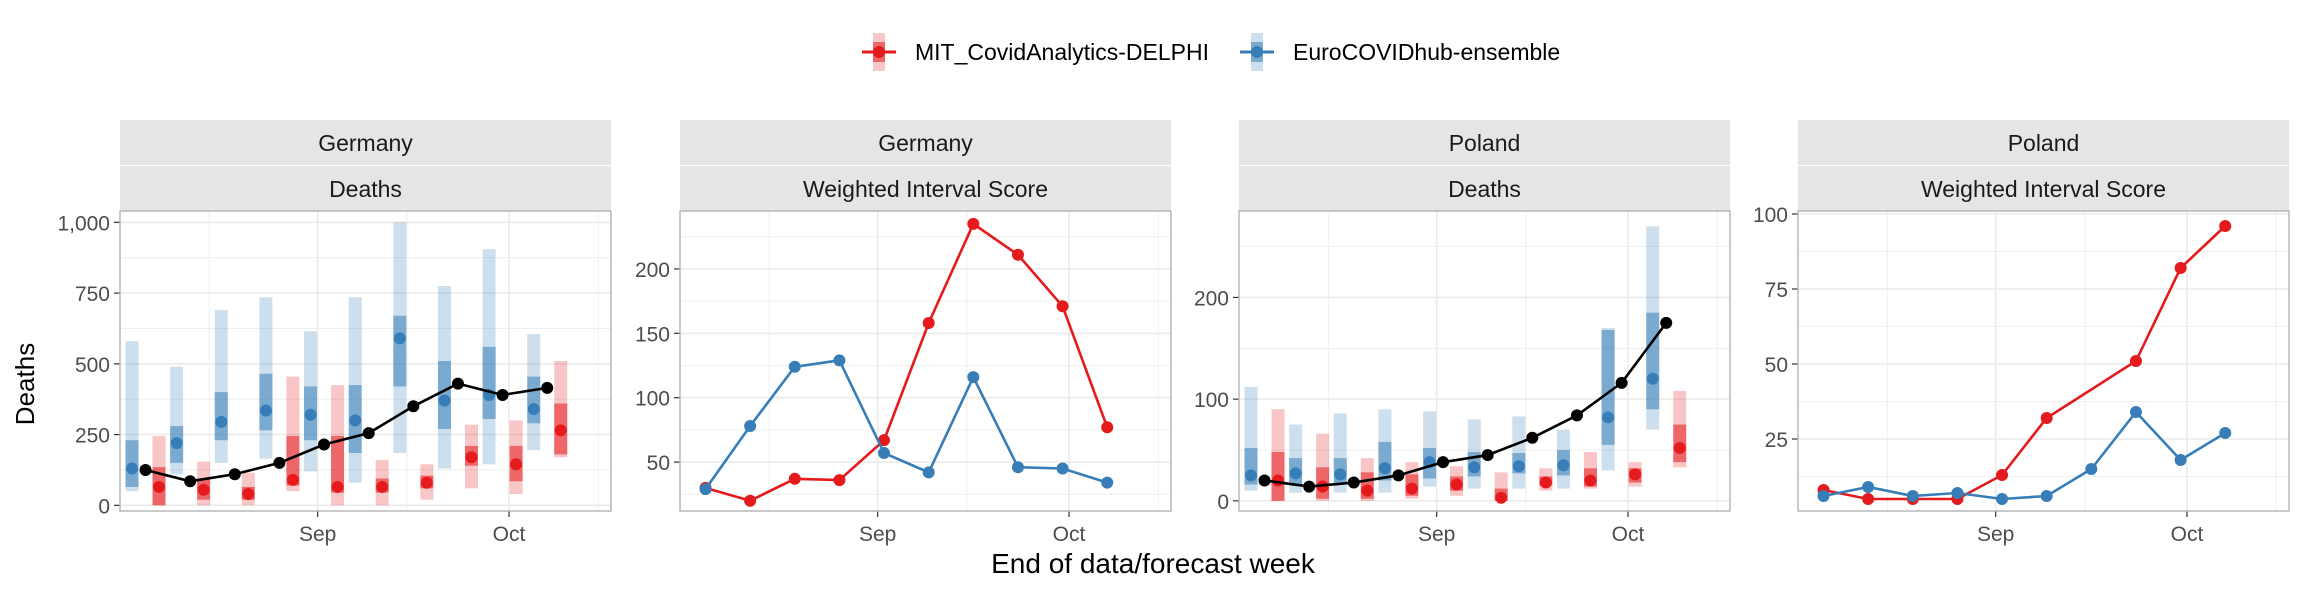 This screenshot has width=2304, height=595. I want to click on series-observed, so click(346, 432).